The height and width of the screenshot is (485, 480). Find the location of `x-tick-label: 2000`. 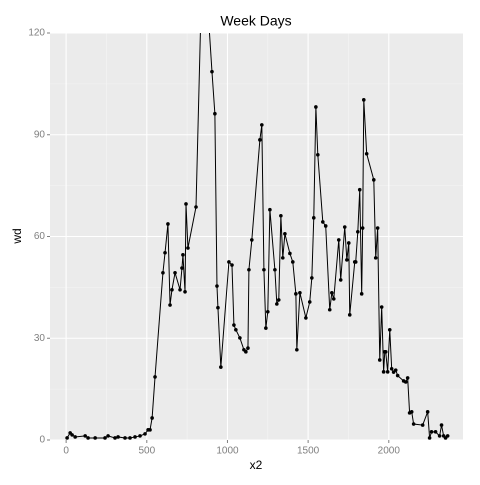

x-tick-label: 2000 is located at coordinates (389, 451).